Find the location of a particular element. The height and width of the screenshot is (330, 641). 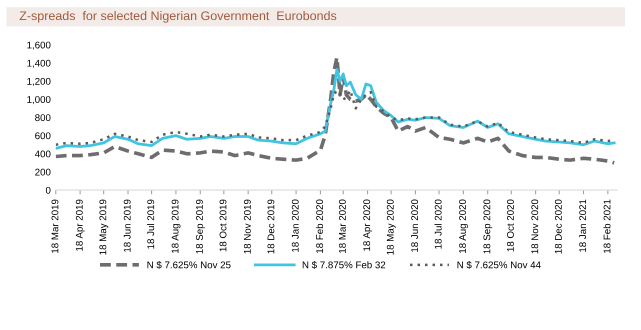

x-tick-label: 18 Sep 2020 is located at coordinates (487, 226).